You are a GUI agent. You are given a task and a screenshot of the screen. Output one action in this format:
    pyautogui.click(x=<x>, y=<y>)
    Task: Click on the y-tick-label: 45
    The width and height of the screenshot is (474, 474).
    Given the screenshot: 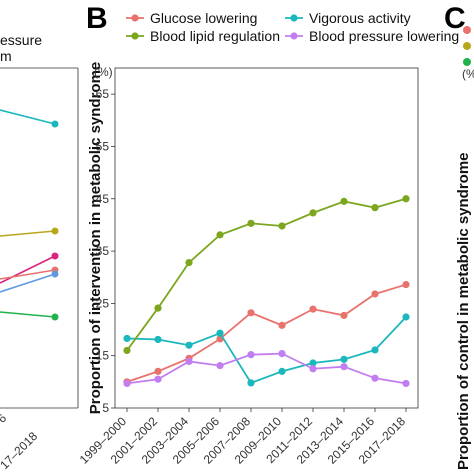 What is the action you would take?
    pyautogui.click(x=103, y=199)
    